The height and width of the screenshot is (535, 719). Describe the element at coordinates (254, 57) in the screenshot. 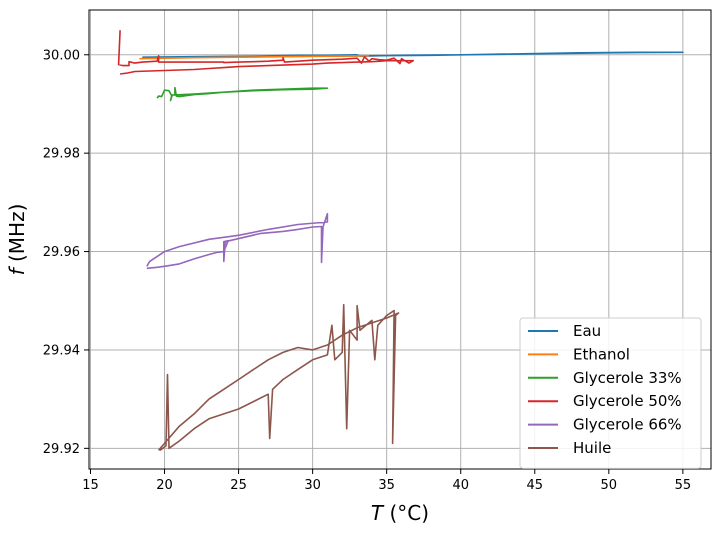

I see `series-line-ethanol` at that location.